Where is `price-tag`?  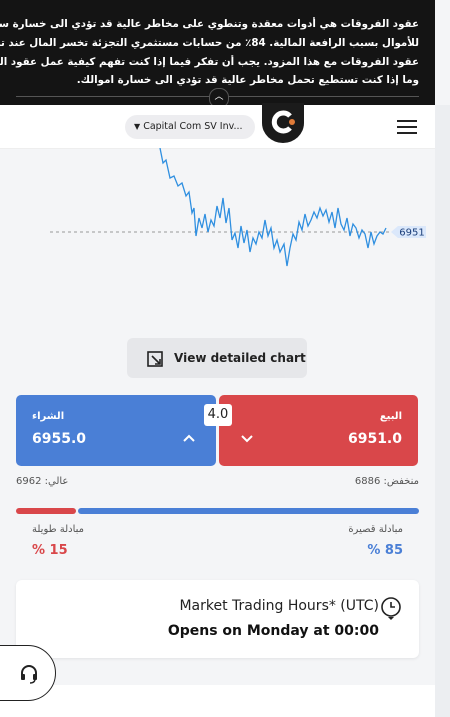 price-tag is located at coordinates (408, 232).